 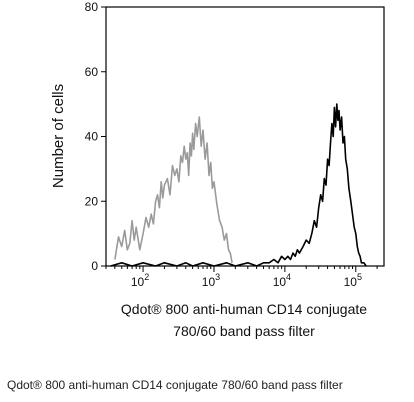 What do you see at coordinates (92, 7) in the screenshot?
I see `y-tick-label: 80` at bounding box center [92, 7].